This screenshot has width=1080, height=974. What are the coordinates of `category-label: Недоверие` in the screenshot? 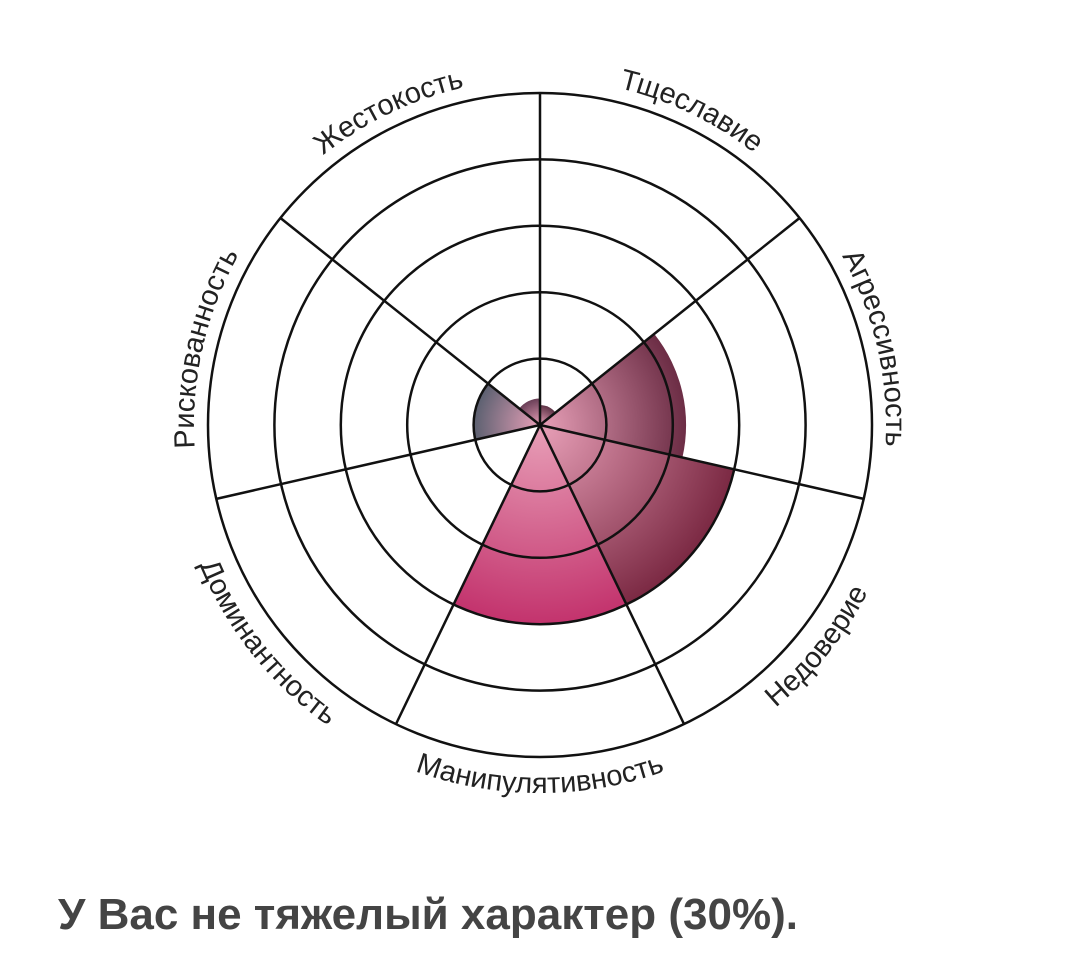 It's located at (816, 646).